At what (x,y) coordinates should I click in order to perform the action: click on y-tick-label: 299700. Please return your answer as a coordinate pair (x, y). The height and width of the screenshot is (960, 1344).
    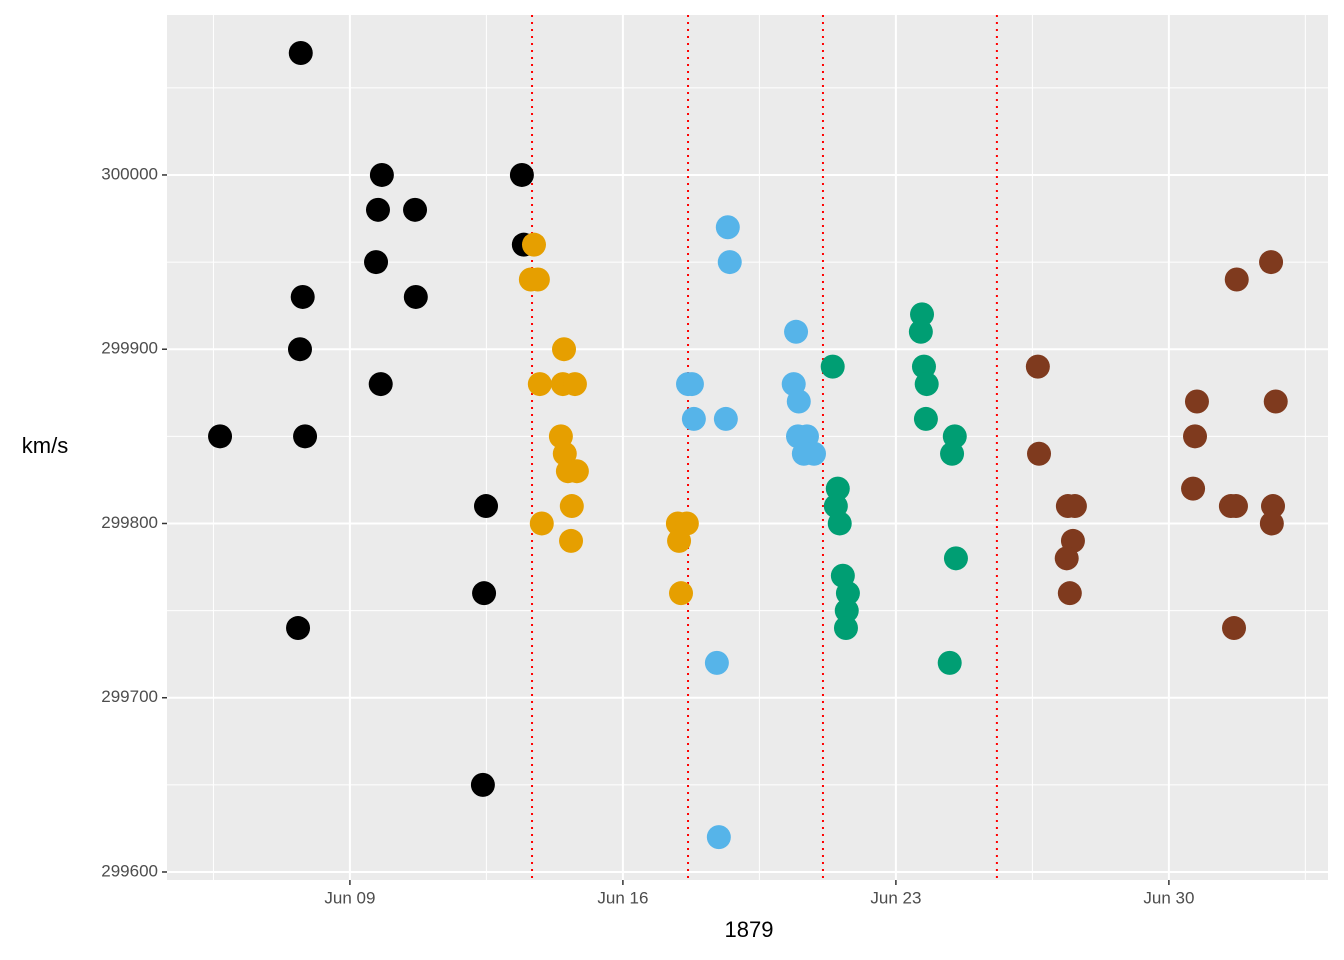
    Looking at the image, I should click on (129, 696).